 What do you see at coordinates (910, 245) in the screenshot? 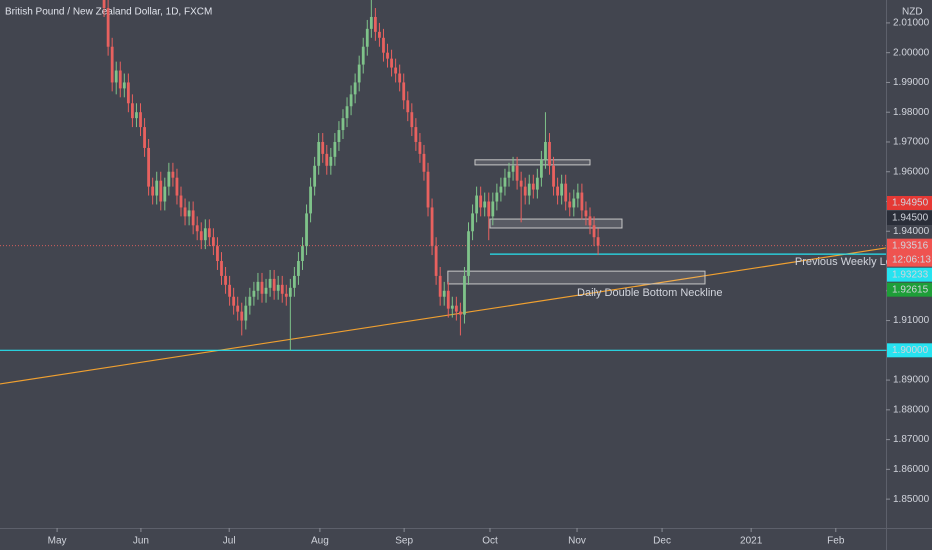
I see `price-tag-label: 1.93516` at bounding box center [910, 245].